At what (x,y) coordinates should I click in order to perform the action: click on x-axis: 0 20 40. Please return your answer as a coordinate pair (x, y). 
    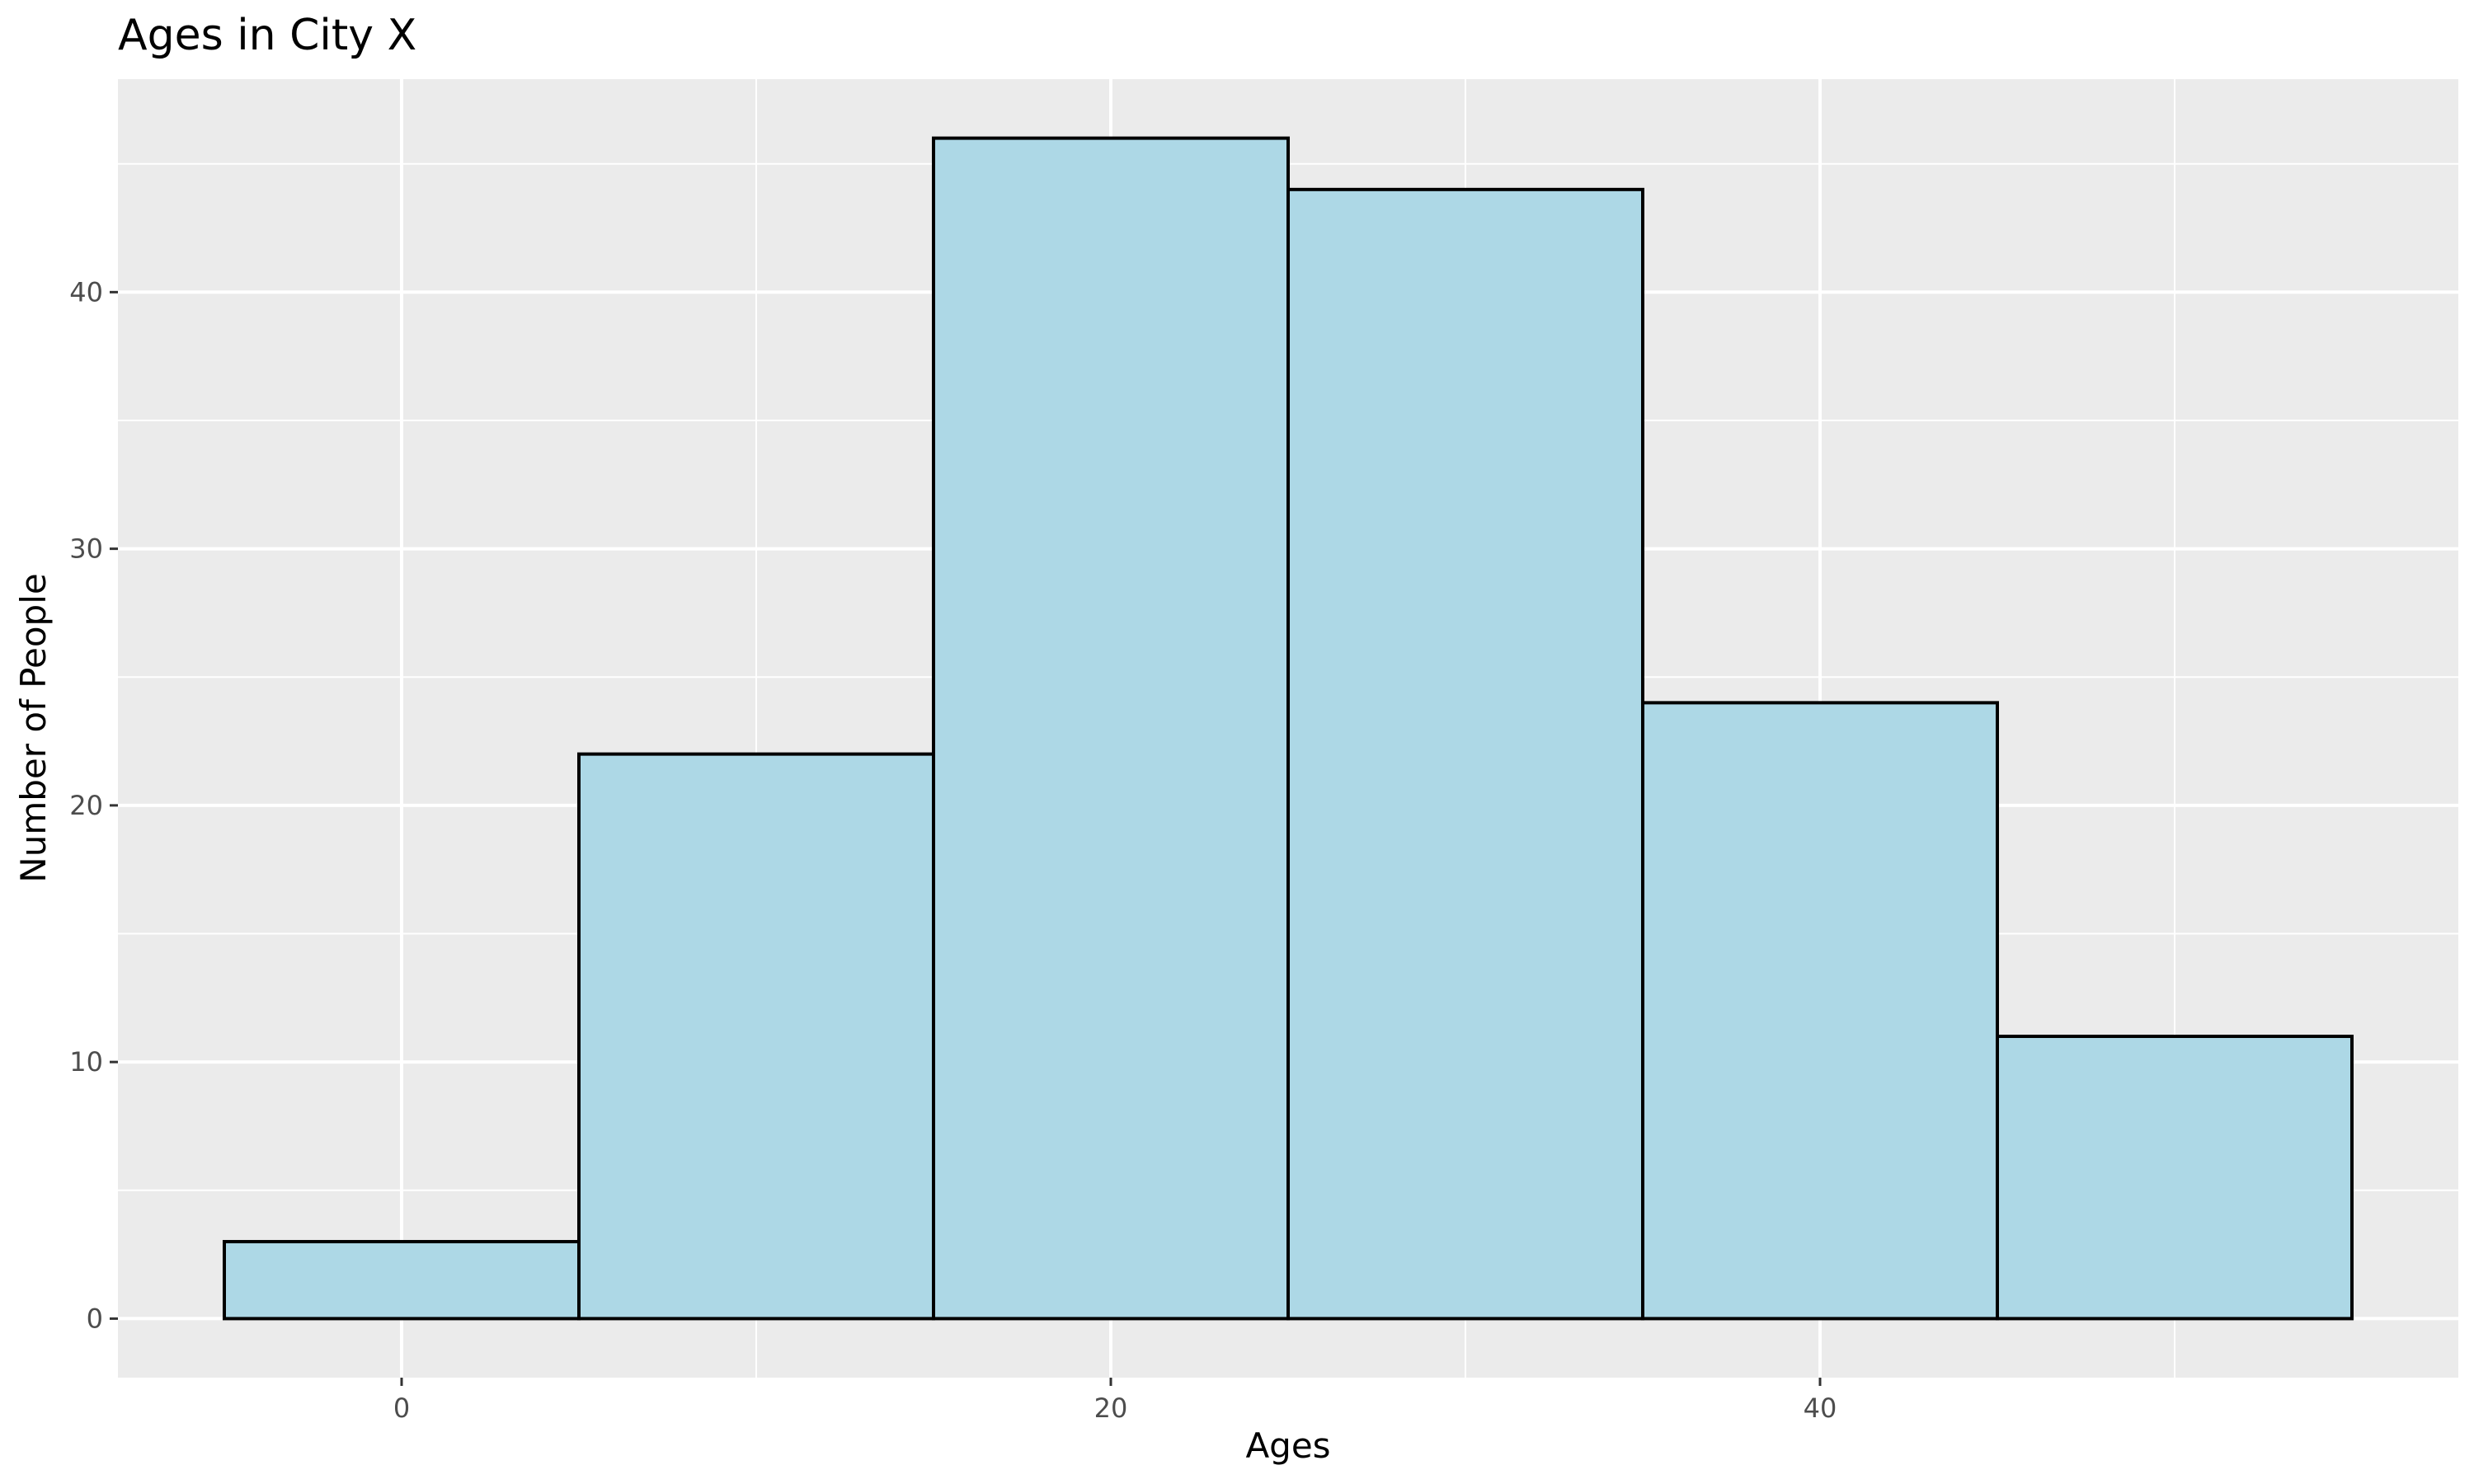
    Looking at the image, I should click on (1115, 1401).